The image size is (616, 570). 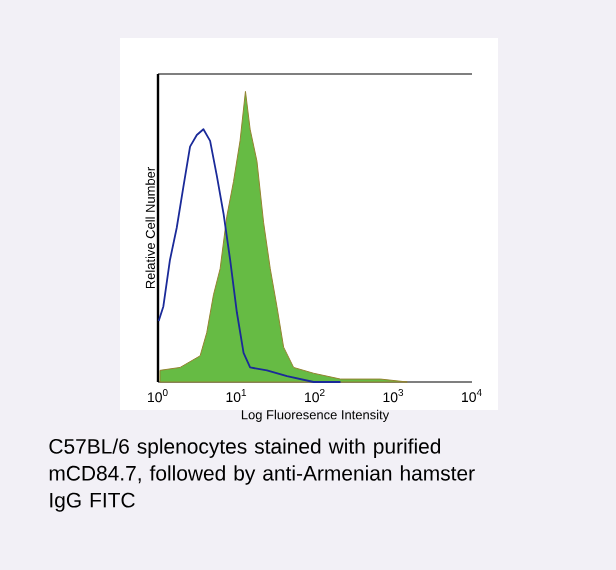 I want to click on text: C57BL/6 splenocytes stained with purified mCD84.7, followed by anti-Armenian hamster IgG FITC, so click(x=262, y=475).